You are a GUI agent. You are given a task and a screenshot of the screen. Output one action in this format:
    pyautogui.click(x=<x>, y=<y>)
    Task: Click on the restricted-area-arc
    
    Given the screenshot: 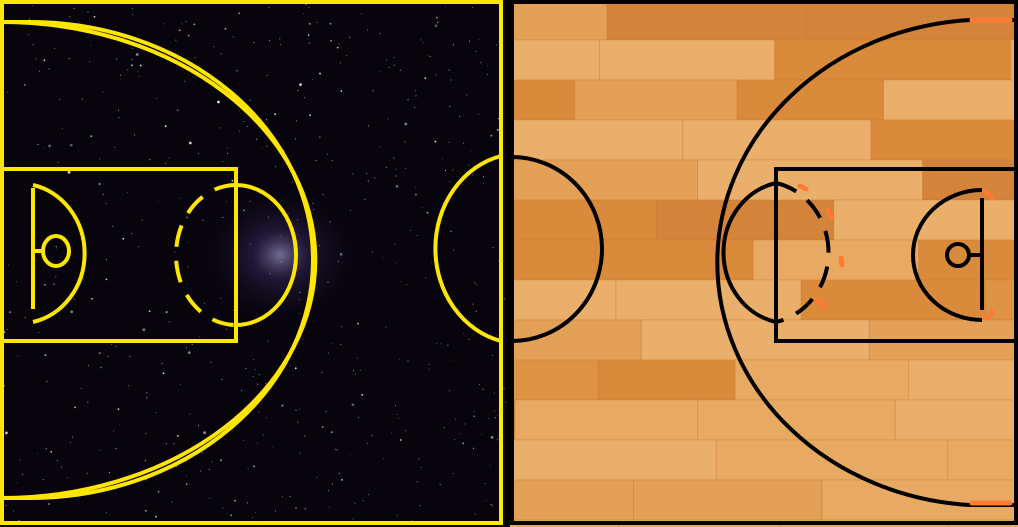 What is the action you would take?
    pyautogui.click(x=947, y=255)
    